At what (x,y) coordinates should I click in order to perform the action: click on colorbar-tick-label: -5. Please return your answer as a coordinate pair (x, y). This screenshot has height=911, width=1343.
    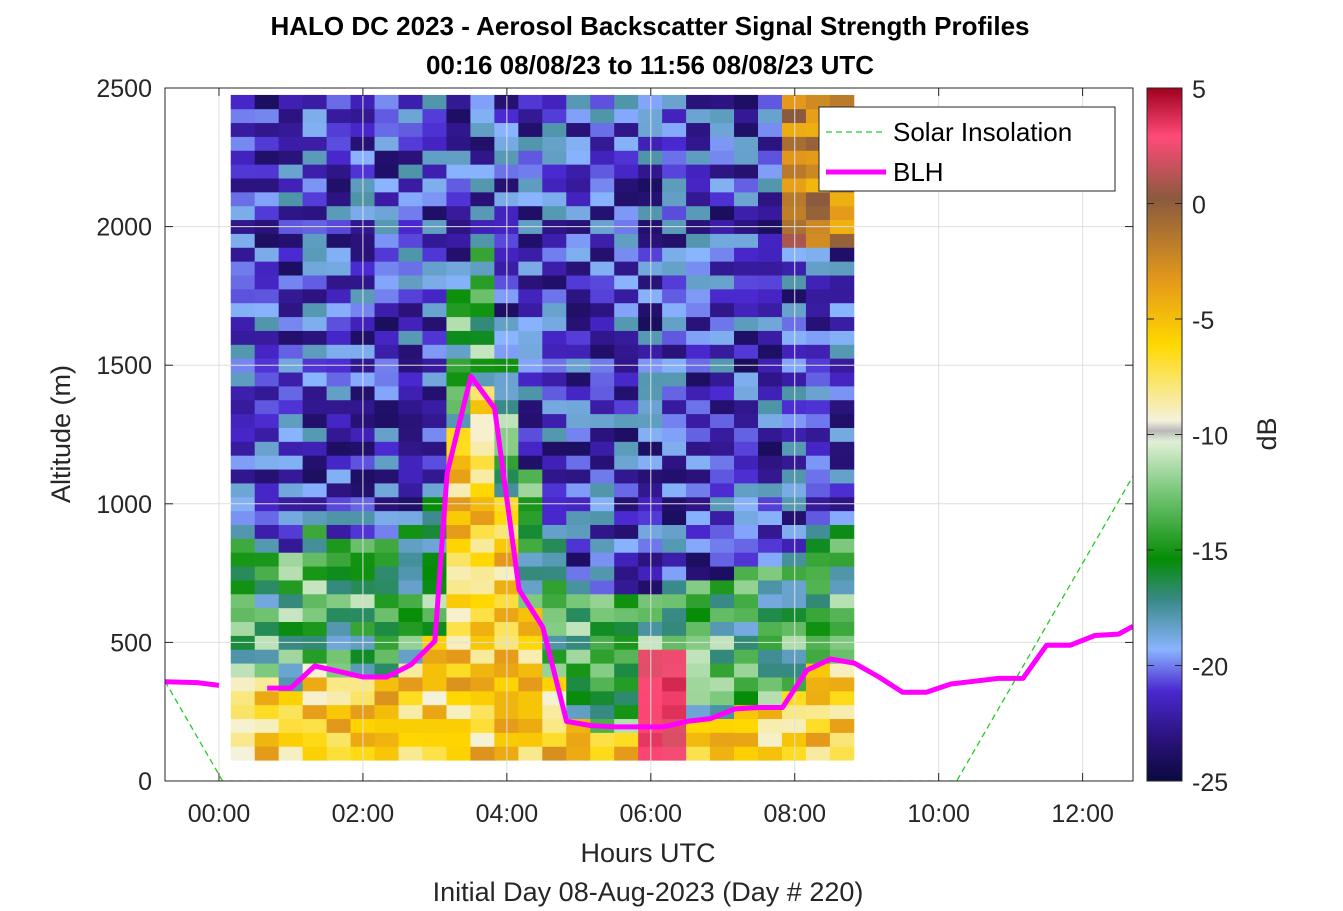
    Looking at the image, I should click on (1203, 321).